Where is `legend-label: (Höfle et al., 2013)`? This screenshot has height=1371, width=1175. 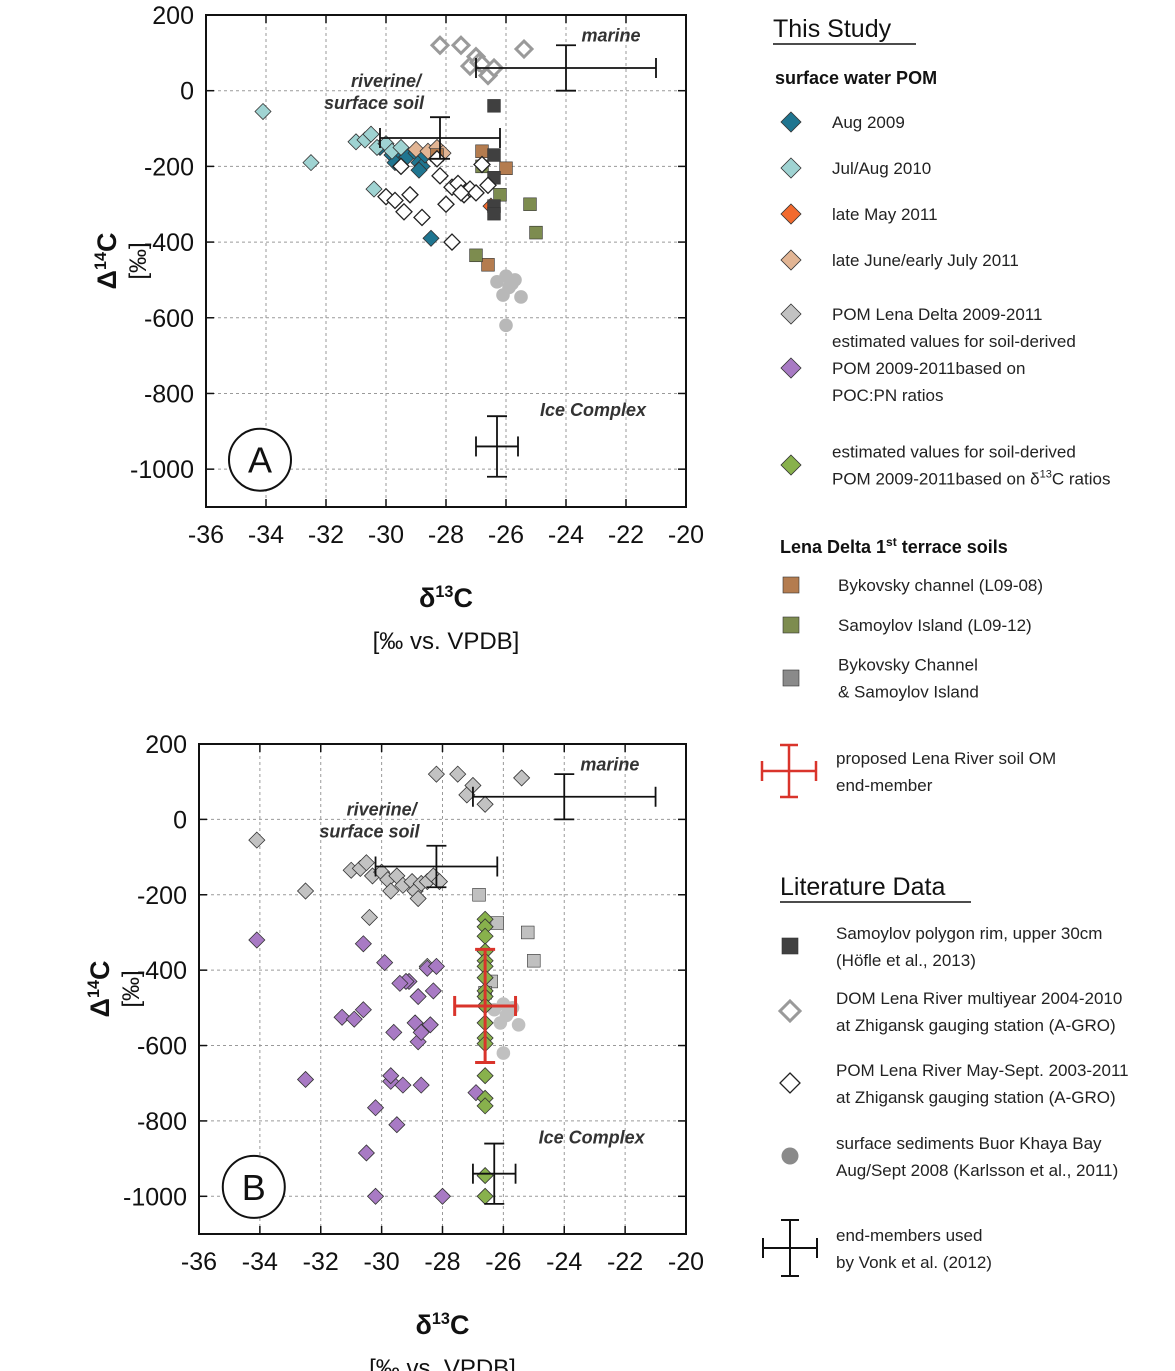
legend-label: (Höfle et al., 2013) is located at coordinates (906, 960).